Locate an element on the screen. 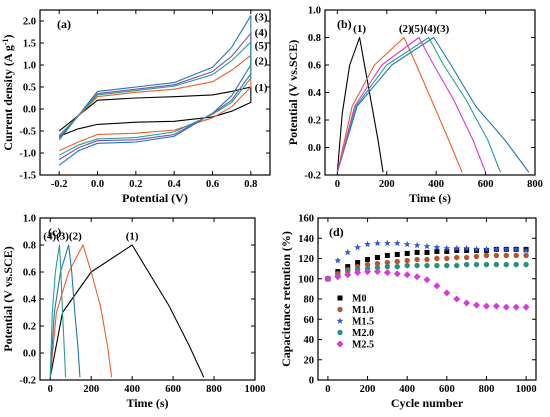  x-tick-label: 1000 is located at coordinates (526, 389).